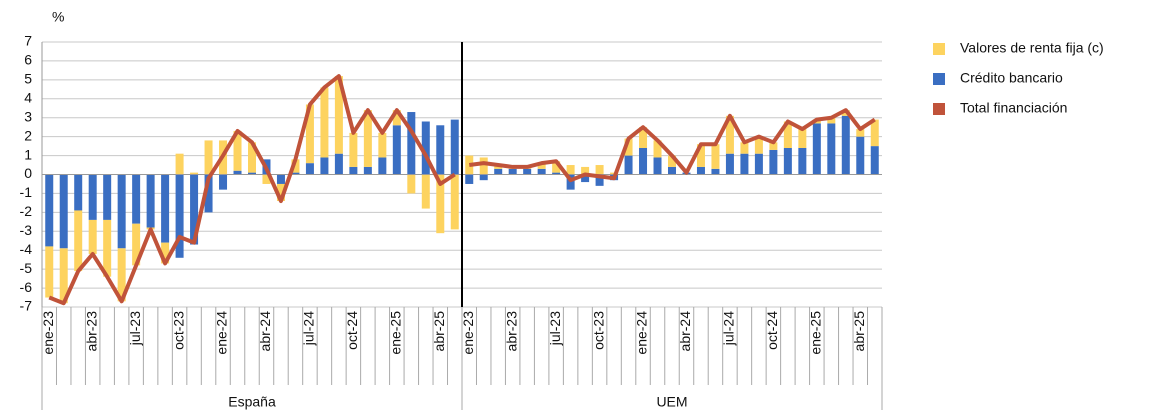 This screenshot has height=412, width=1156. I want to click on y-tick-label: 3, so click(28, 116).